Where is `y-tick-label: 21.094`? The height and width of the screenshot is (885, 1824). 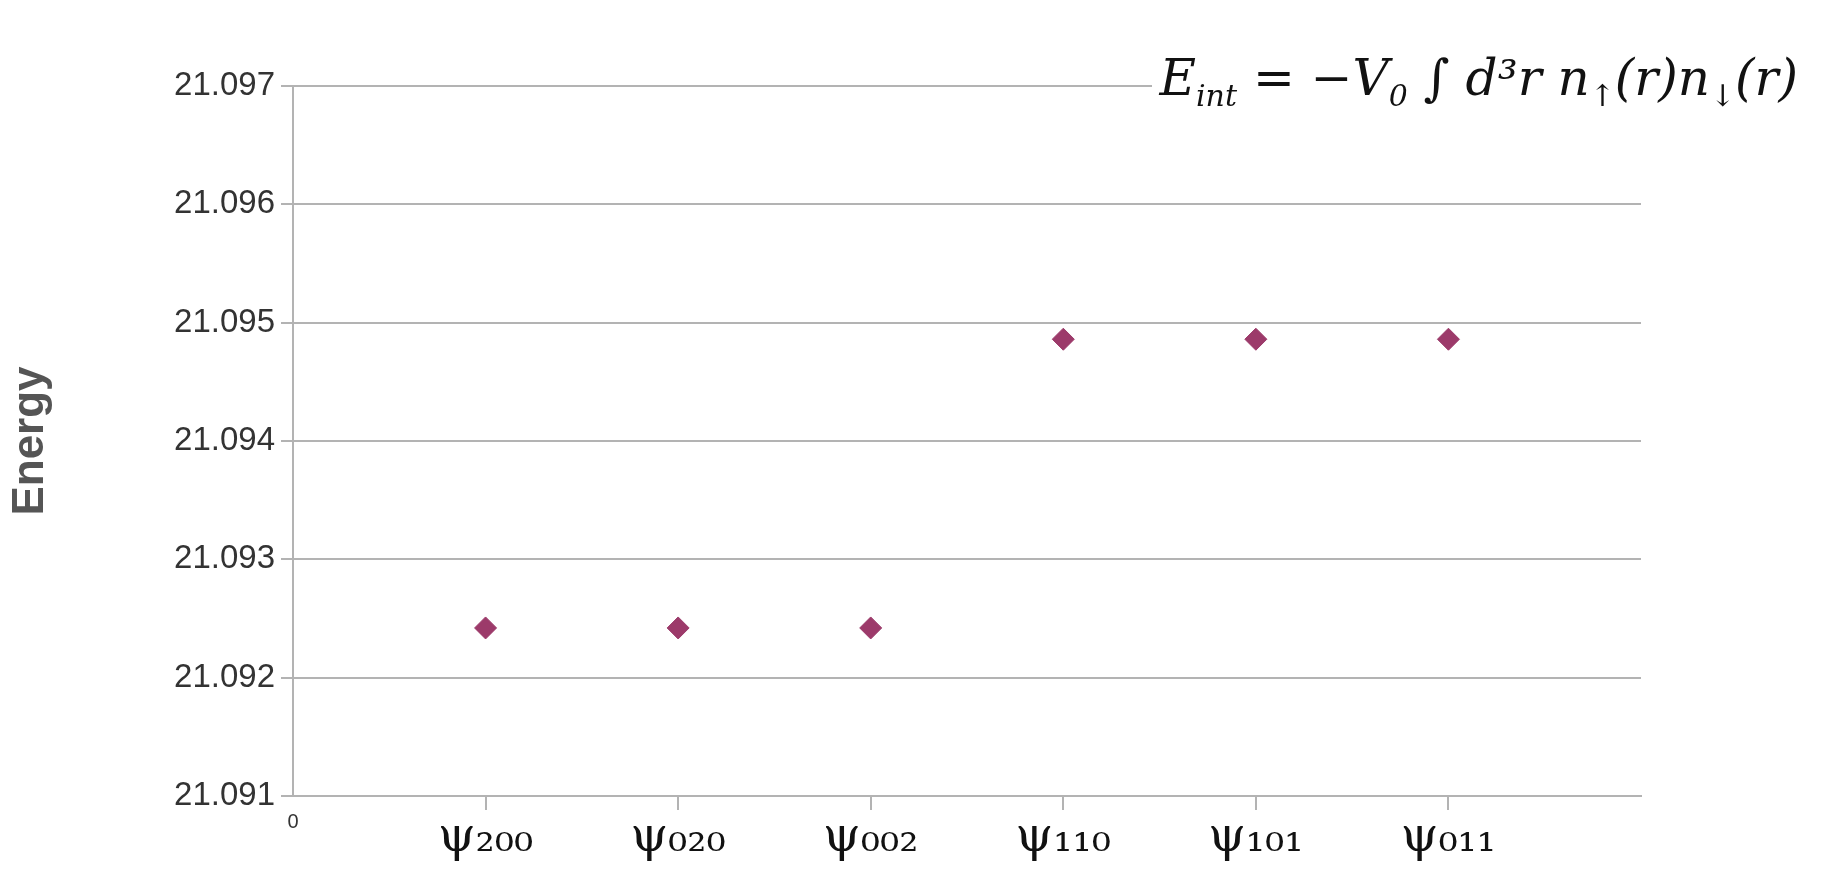
y-tick-label: 21.094 is located at coordinates (224, 439).